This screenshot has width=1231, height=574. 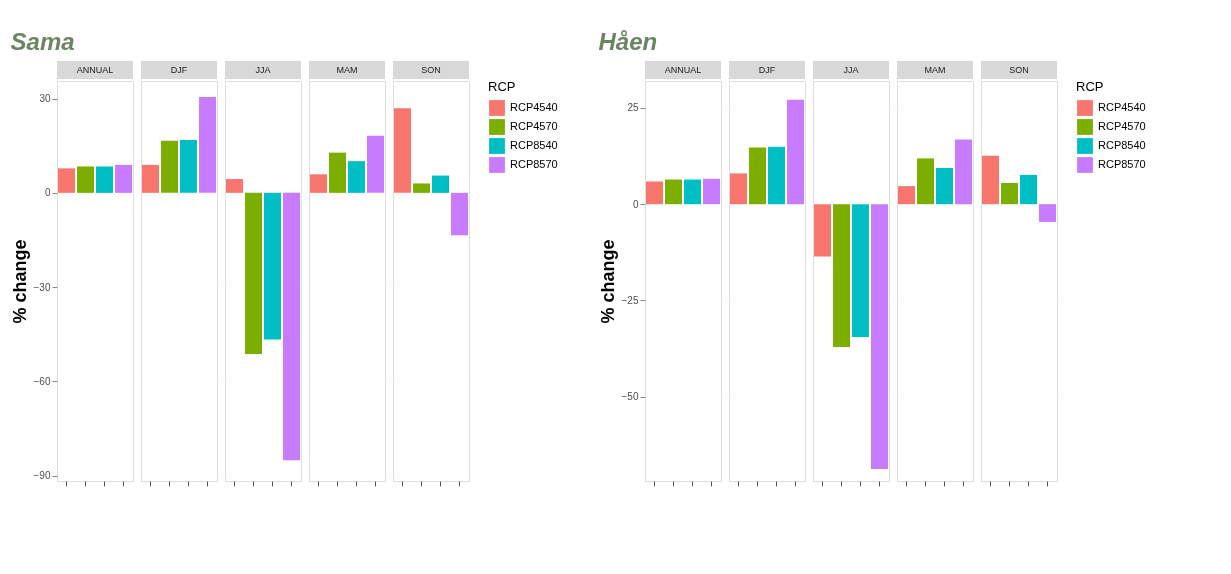 I want to click on y-tick-label: −90, so click(x=42, y=476).